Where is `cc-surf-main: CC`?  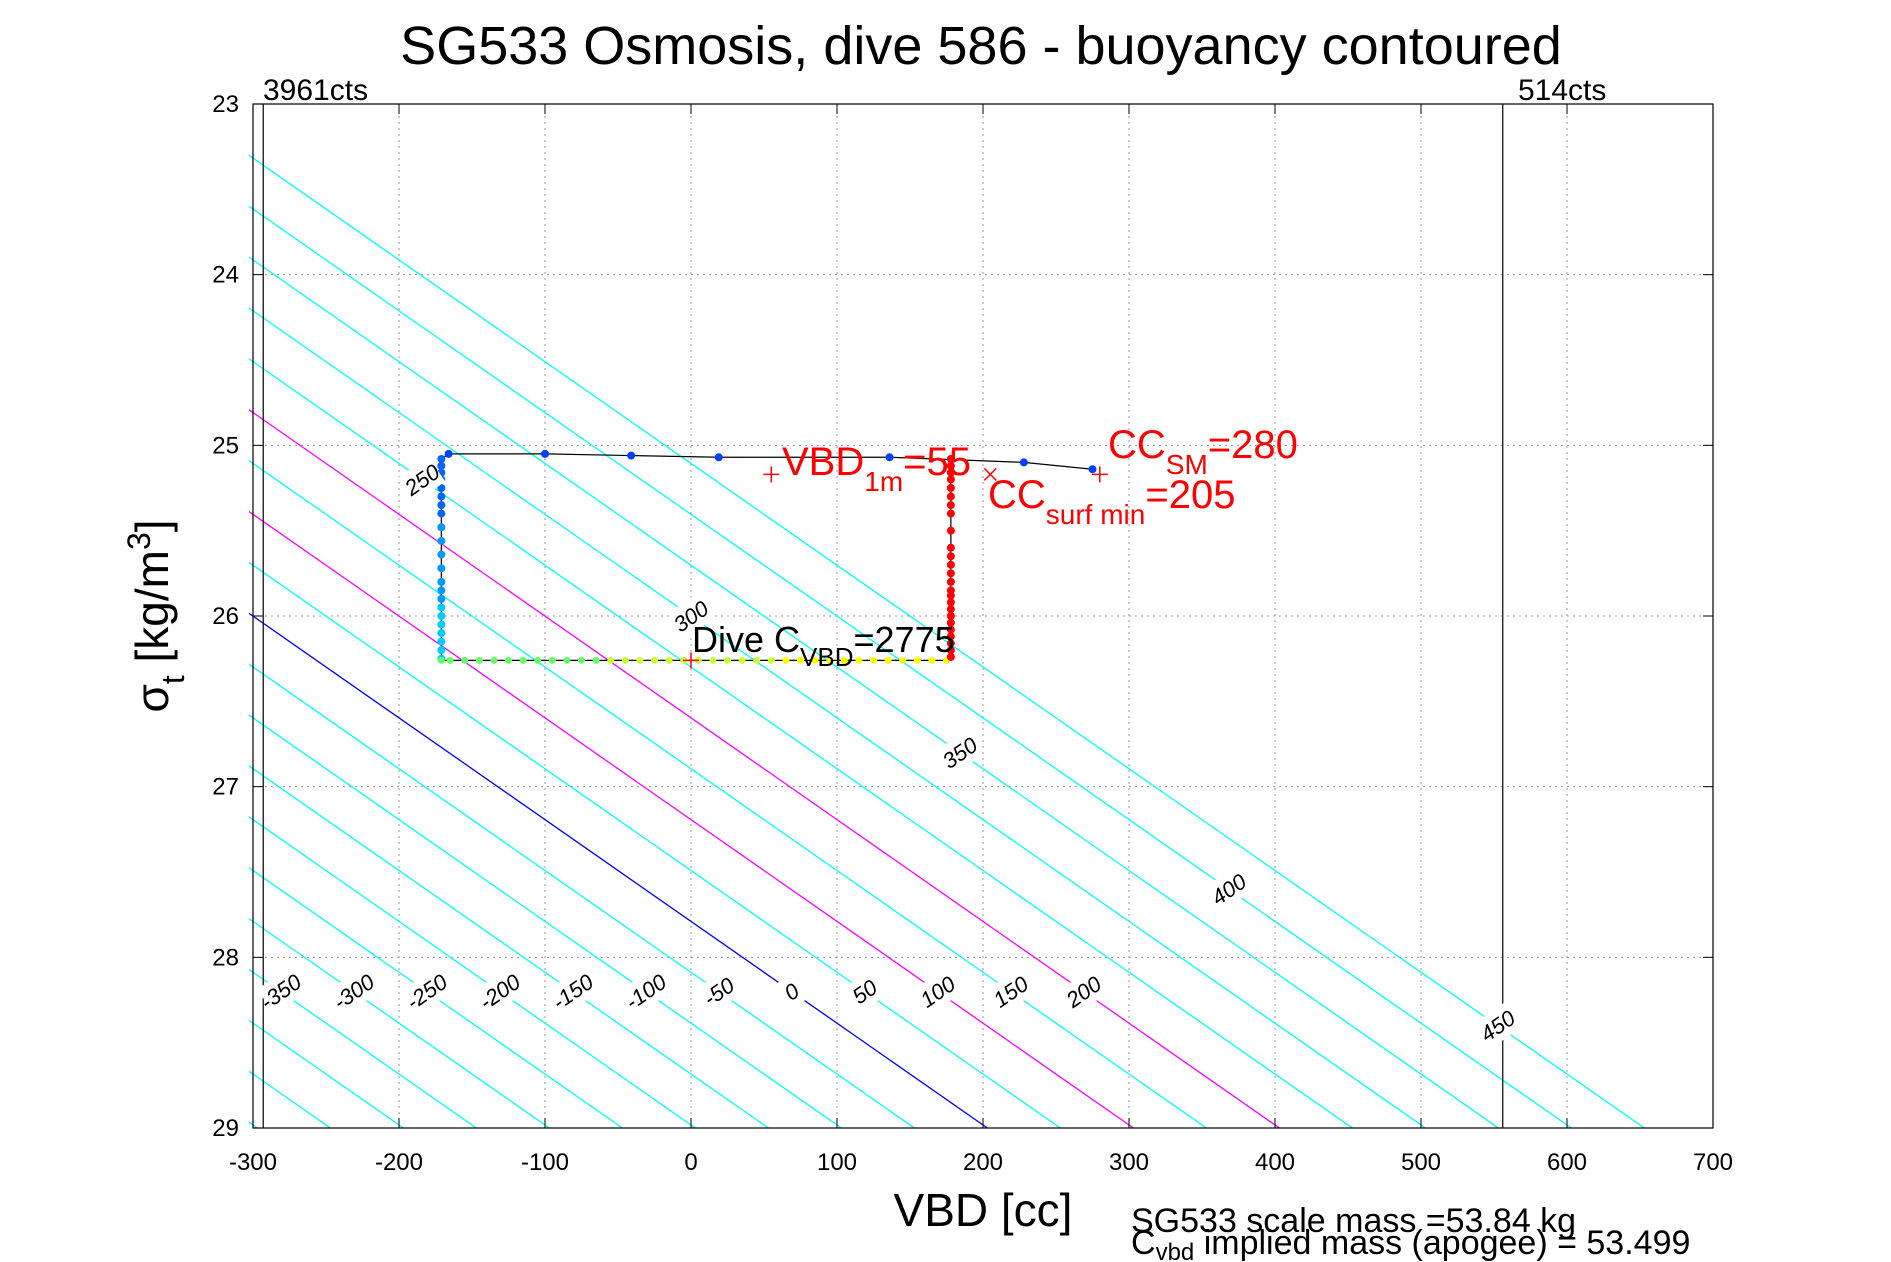
cc-surf-main: CC is located at coordinates (1017, 495).